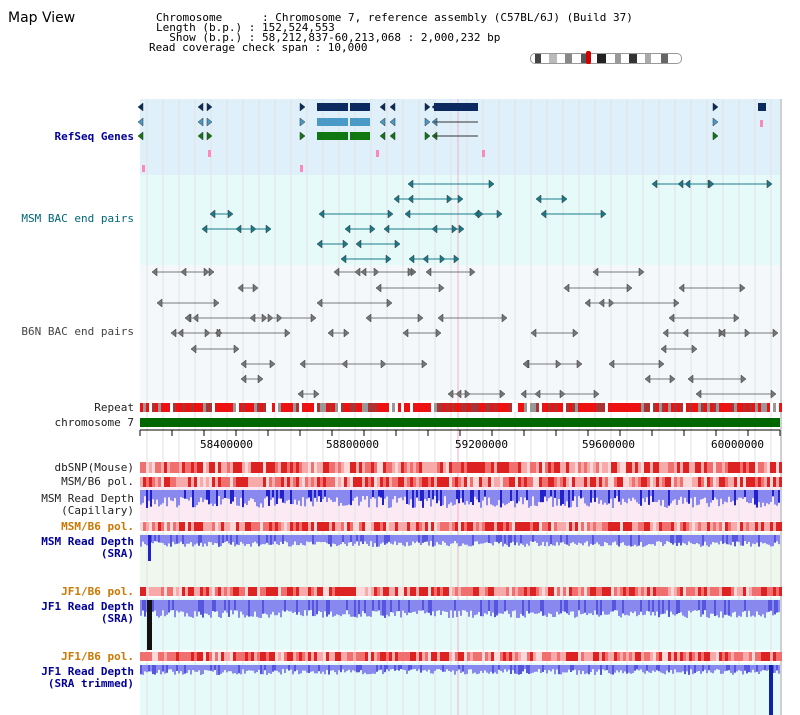 Image resolution: width=800 pixels, height=715 pixels. Describe the element at coordinates (588, 57) in the screenshot. I see `ideogram-position-marker` at that location.